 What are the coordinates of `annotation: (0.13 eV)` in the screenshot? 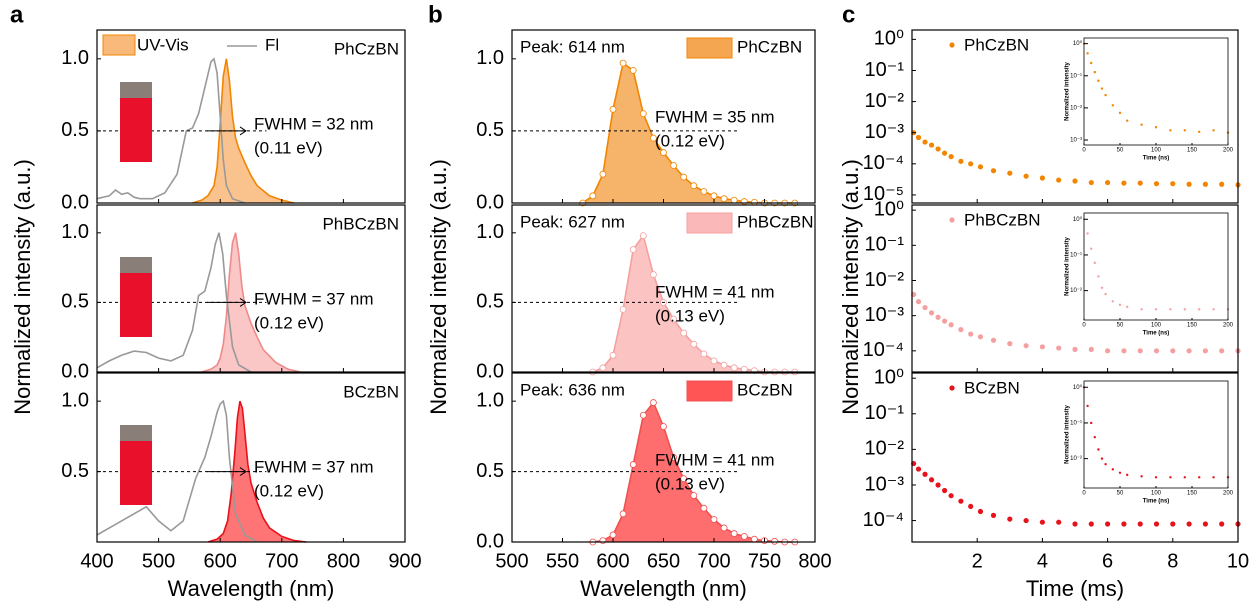 It's located at (690, 483).